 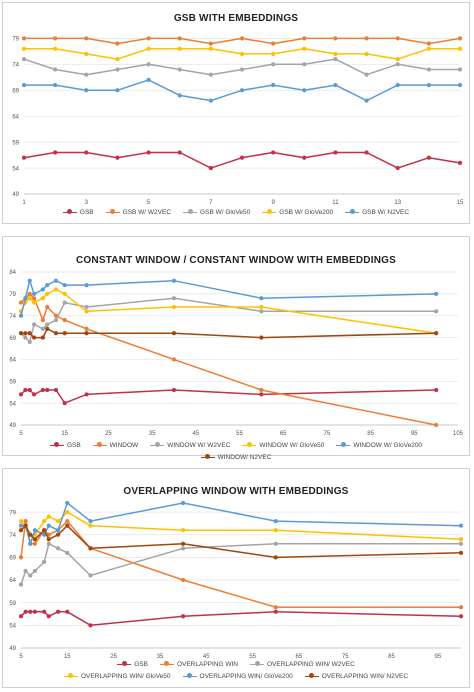 What do you see at coordinates (237, 677) in the screenshot?
I see `legend-item: OVERLAPPING WIN/ GloVe200` at bounding box center [237, 677].